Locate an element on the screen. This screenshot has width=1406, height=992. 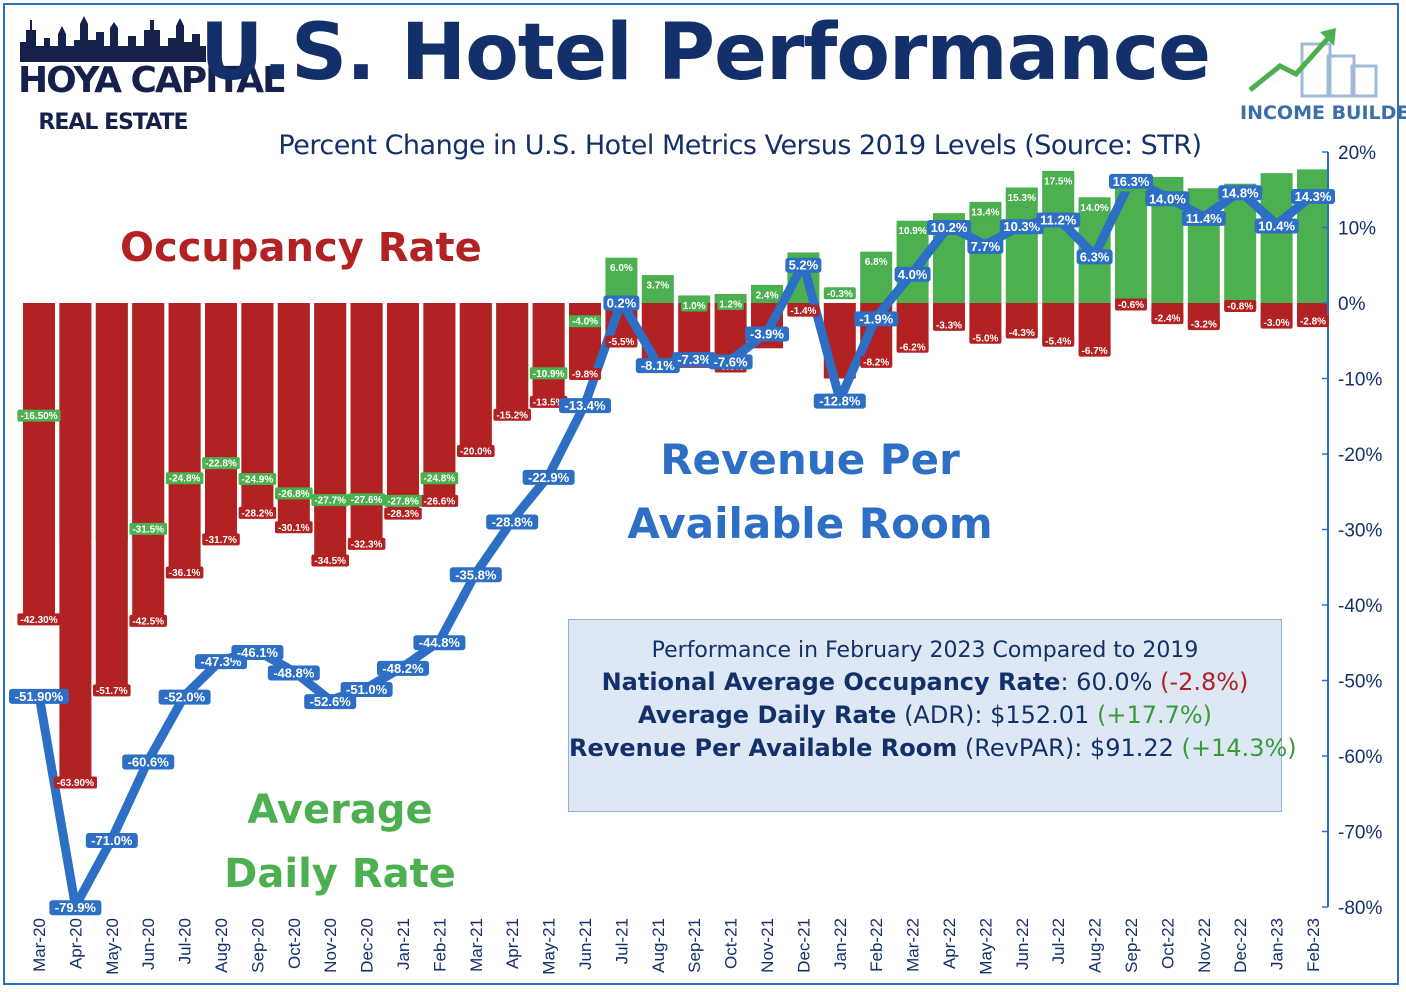
x-tick-label: May-21 is located at coordinates (549, 946).